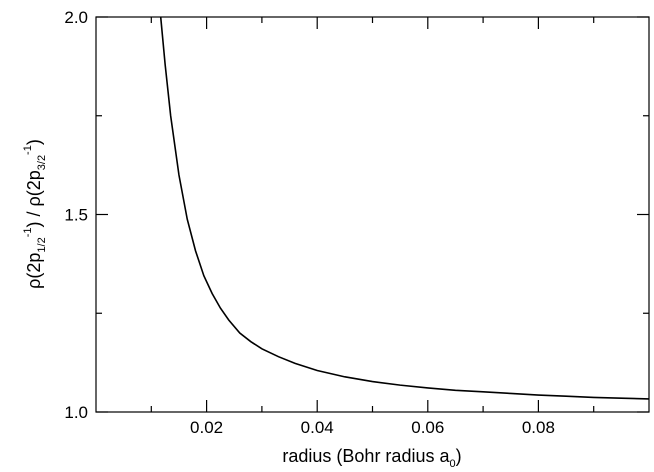  I want to click on y-tick-label: 2.0, so click(76, 17).